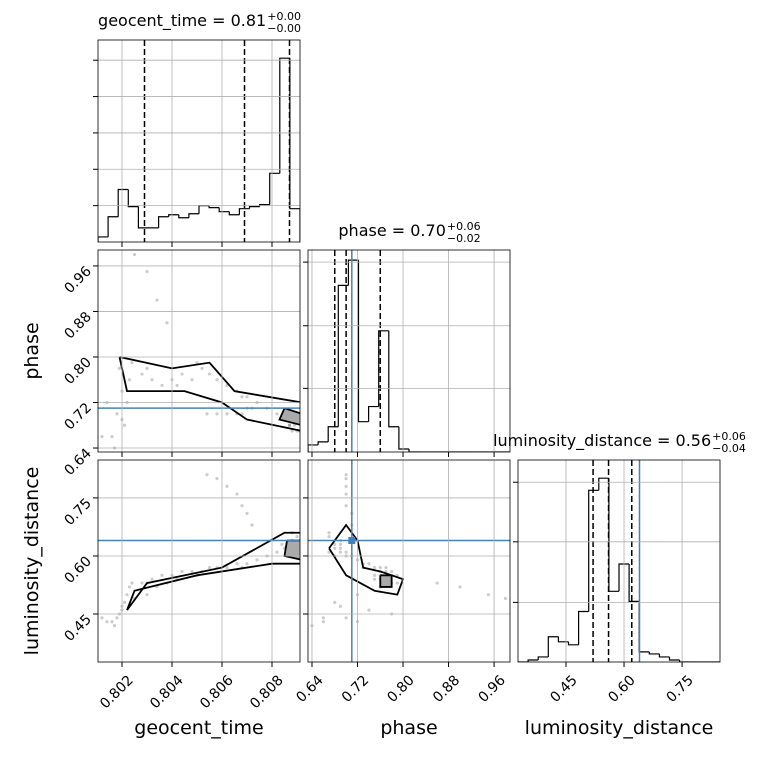 Image resolution: width=760 pixels, height=760 pixels. What do you see at coordinates (602, 441) in the screenshot?
I see `panel-title: luminosity_distance = 0.56` at bounding box center [602, 441].